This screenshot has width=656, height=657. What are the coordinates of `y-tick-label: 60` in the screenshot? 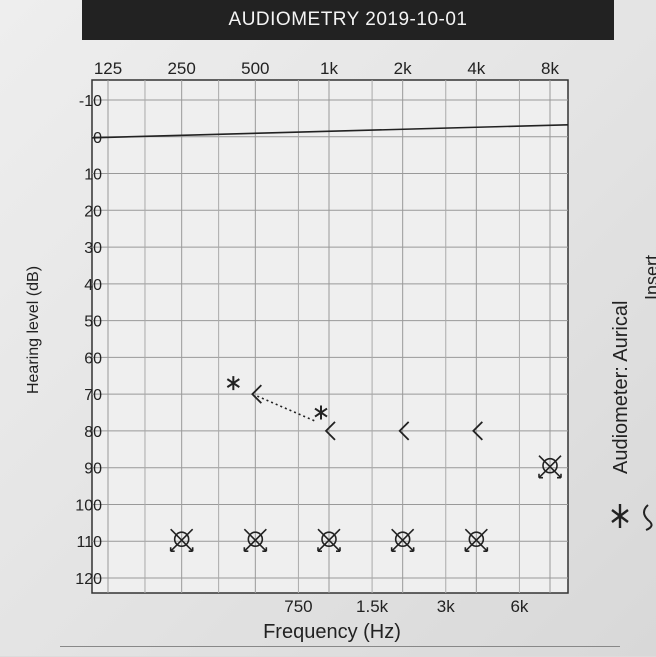 It's located at (93, 358).